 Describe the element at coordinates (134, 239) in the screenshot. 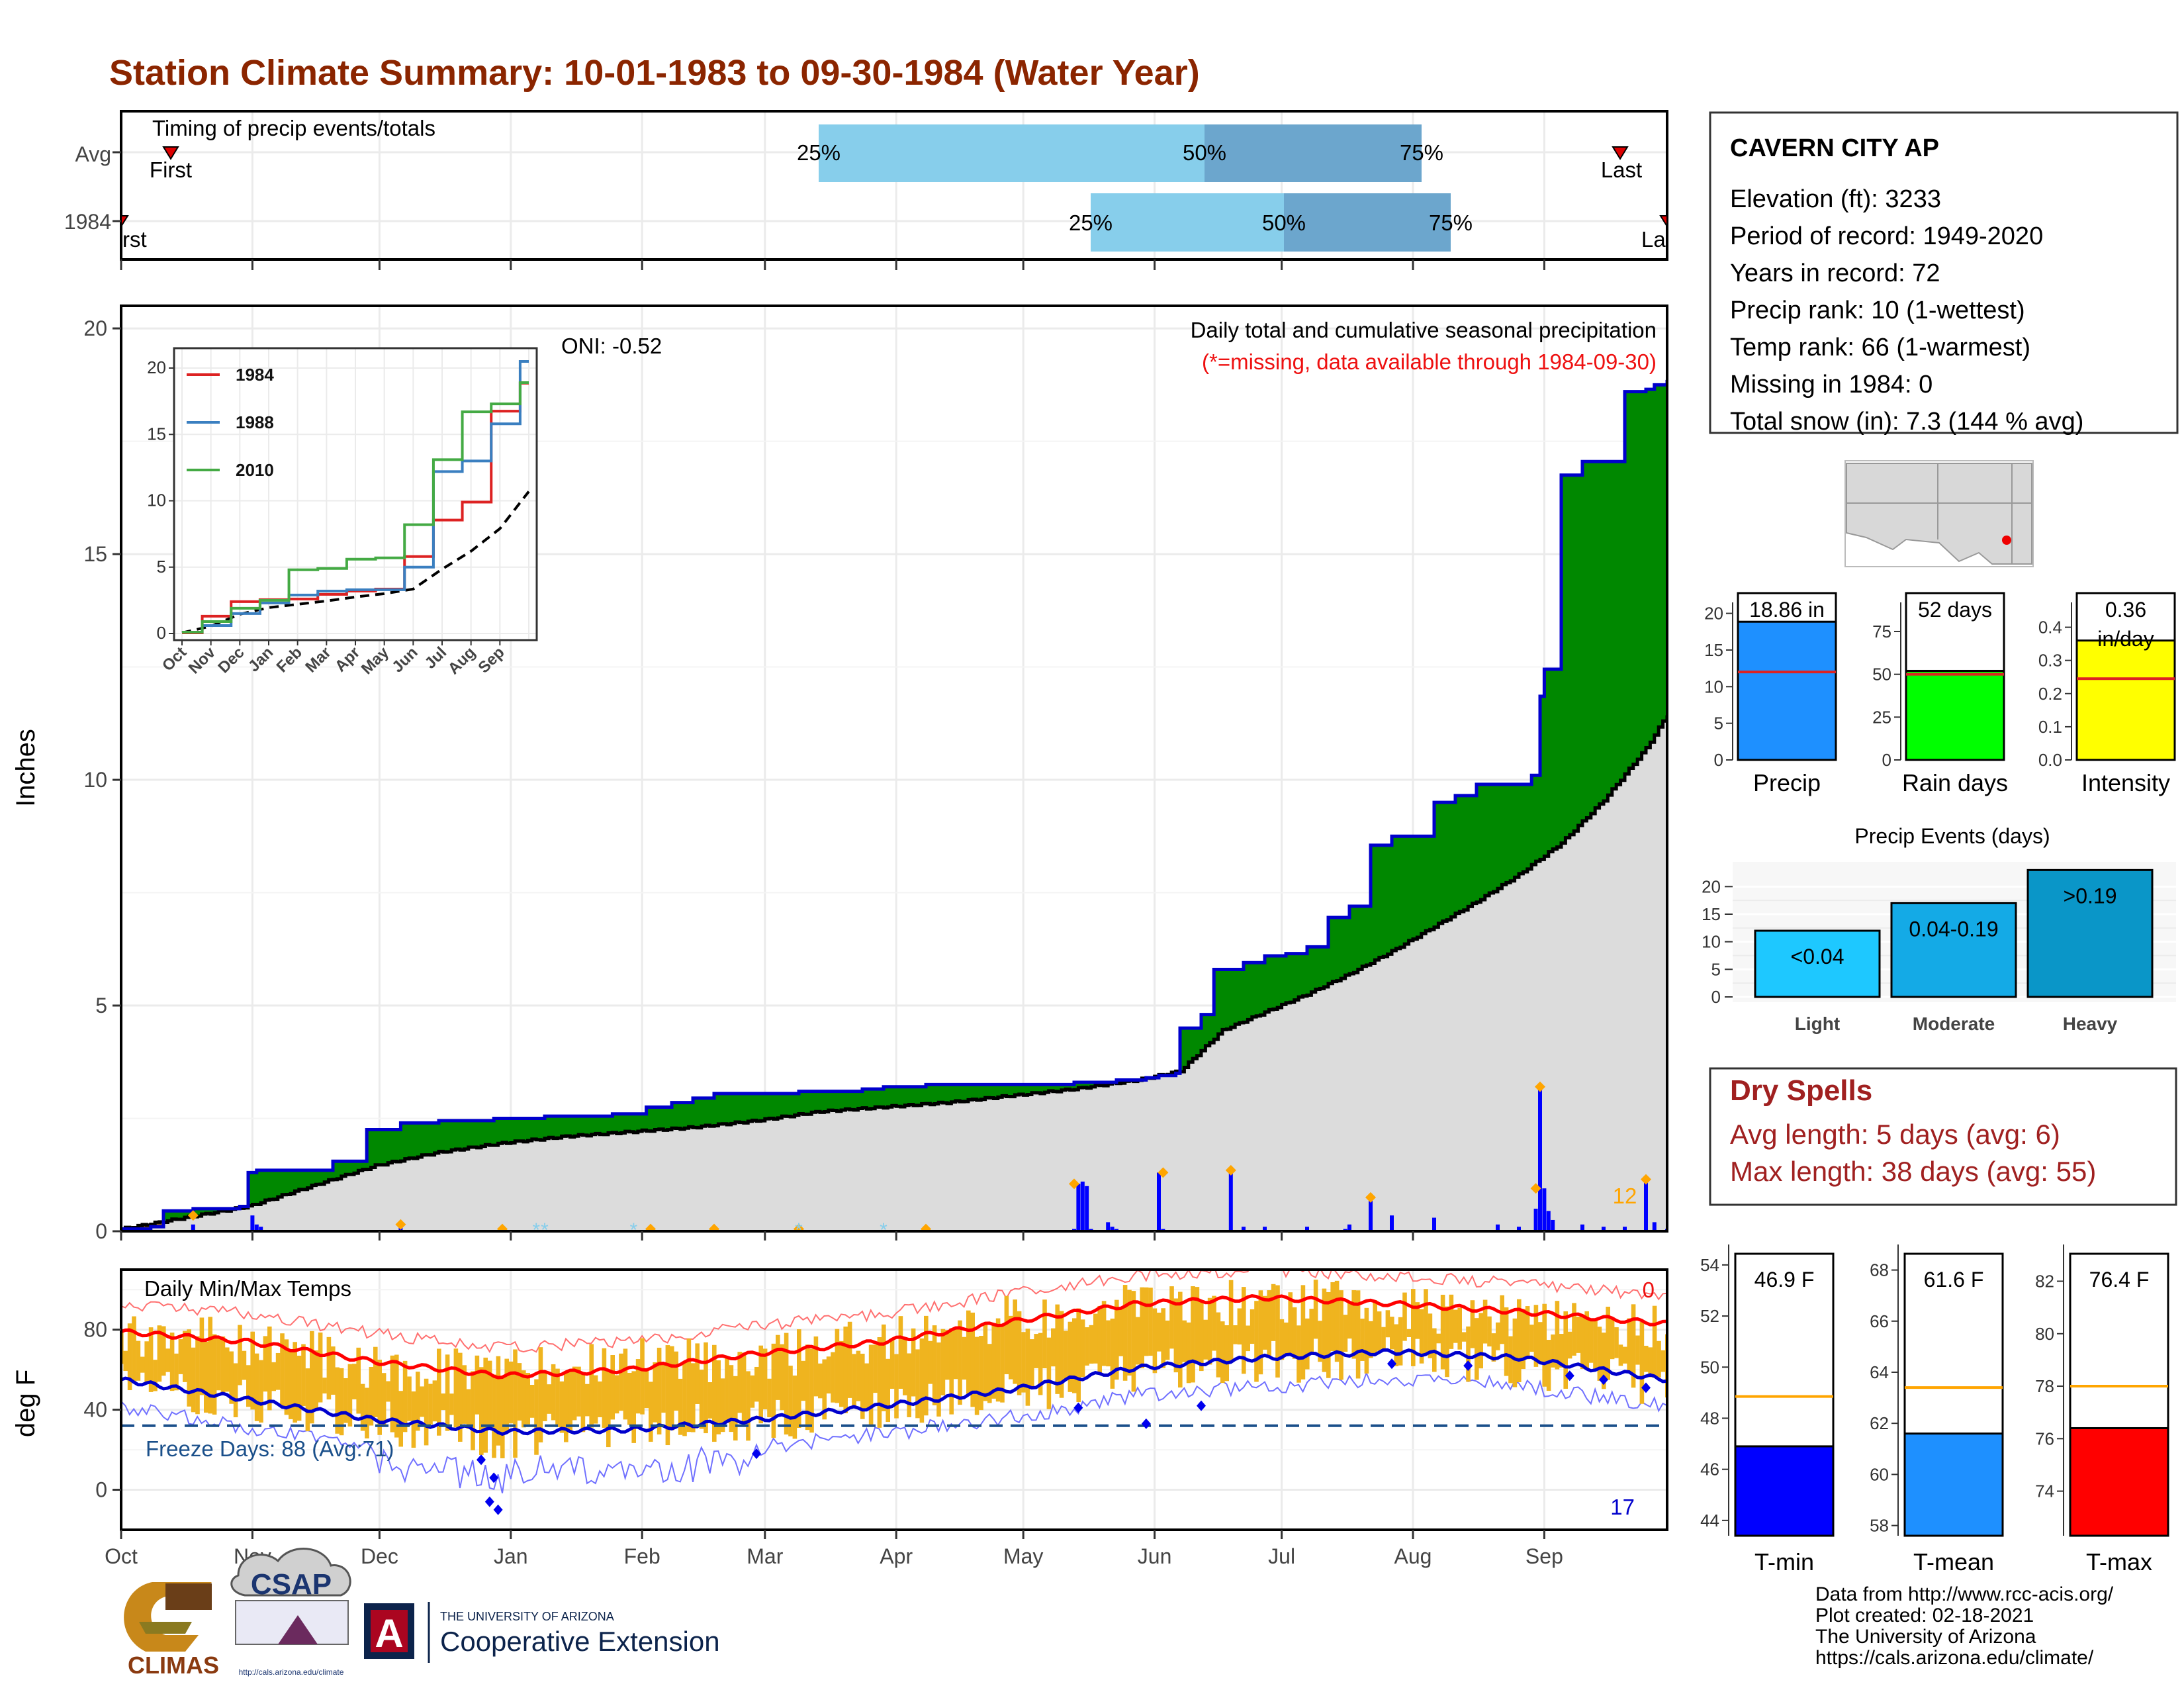

I see `timing-1984-first: rst` at that location.